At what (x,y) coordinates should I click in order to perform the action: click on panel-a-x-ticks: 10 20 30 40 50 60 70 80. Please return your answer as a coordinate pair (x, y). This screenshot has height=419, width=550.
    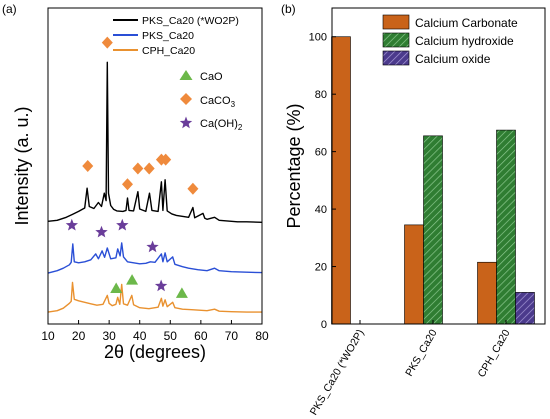
    Looking at the image, I should click on (155, 331).